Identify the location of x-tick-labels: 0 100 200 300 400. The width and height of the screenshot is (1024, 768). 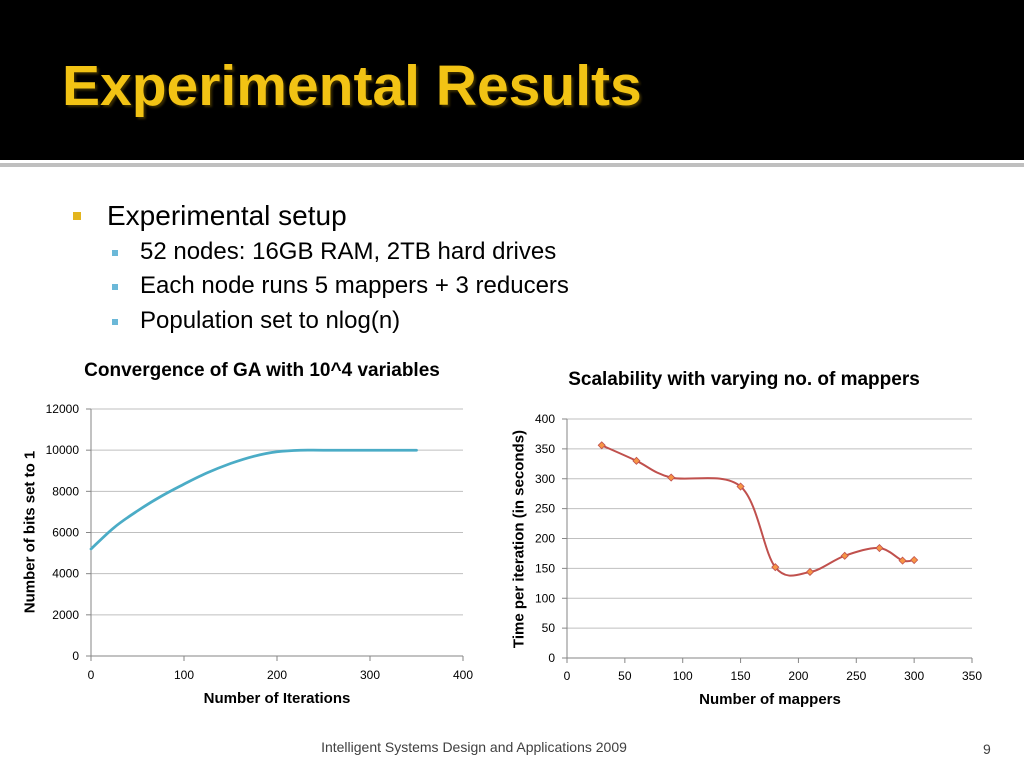
(281, 675).